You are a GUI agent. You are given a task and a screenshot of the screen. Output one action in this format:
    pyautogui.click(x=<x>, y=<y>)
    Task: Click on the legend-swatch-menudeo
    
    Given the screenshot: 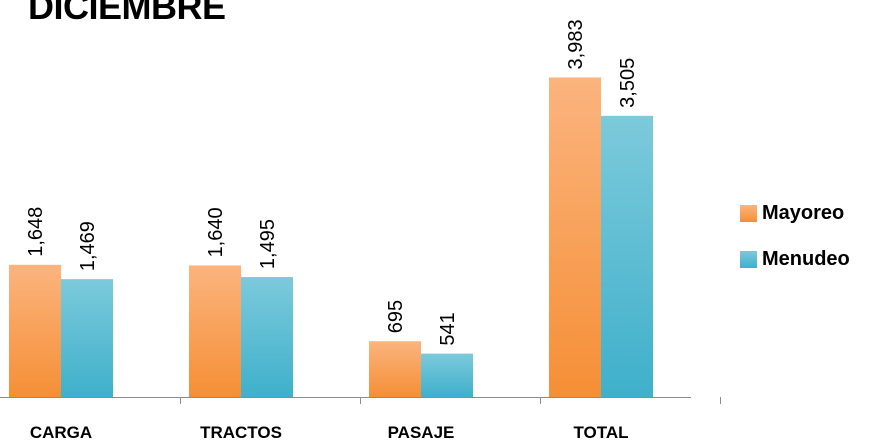 What is the action you would take?
    pyautogui.click(x=748, y=259)
    